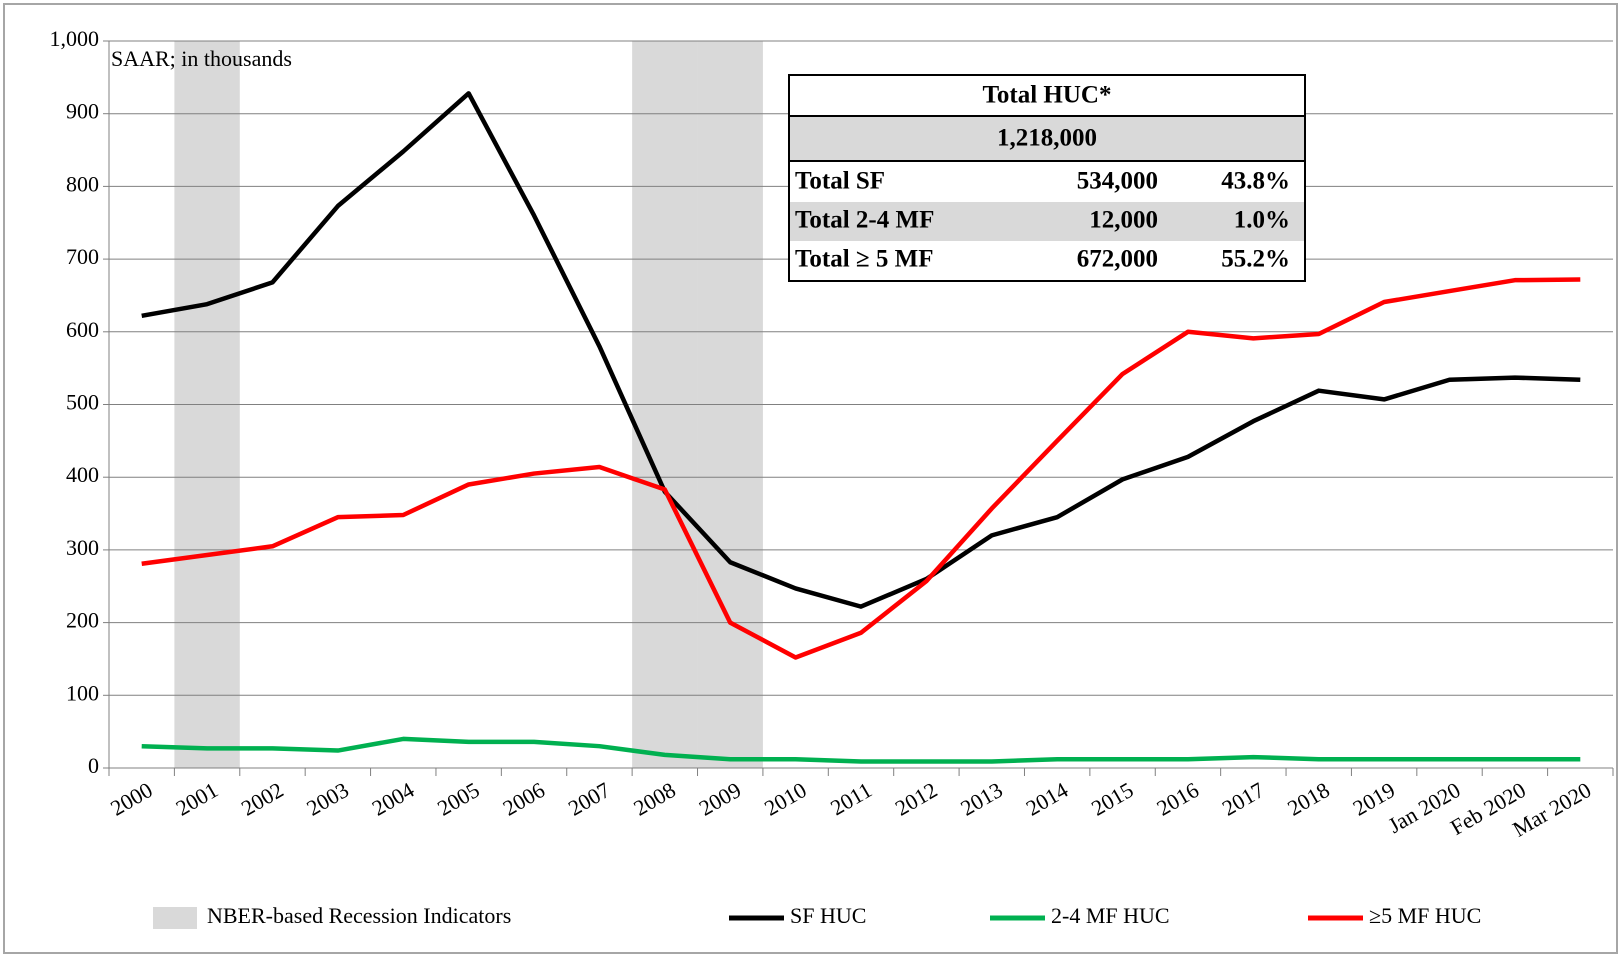 The height and width of the screenshot is (958, 1622). What do you see at coordinates (82, 329) in the screenshot?
I see `y-tick-label: 600` at bounding box center [82, 329].